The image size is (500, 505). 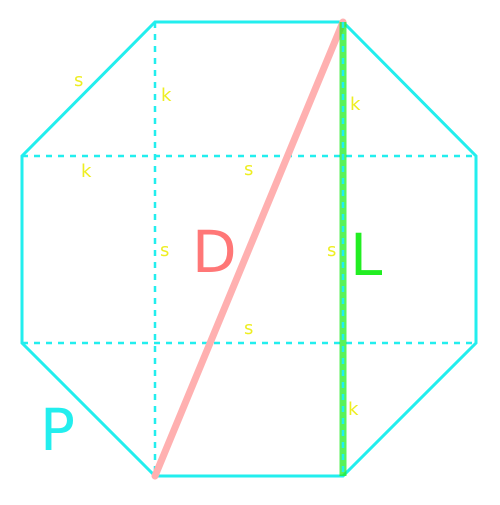 What do you see at coordinates (78, 80) in the screenshot?
I see `label-side-top-left: s` at bounding box center [78, 80].